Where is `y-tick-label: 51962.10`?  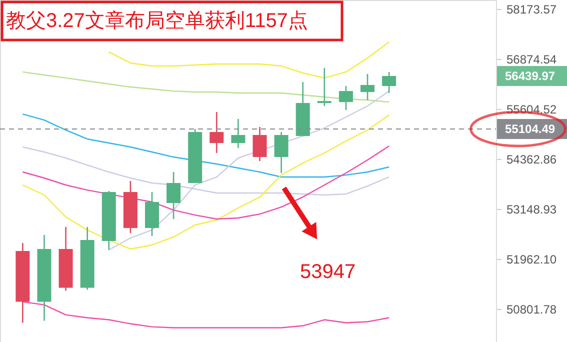 y-tick-label: 51962.10 is located at coordinates (531, 259).